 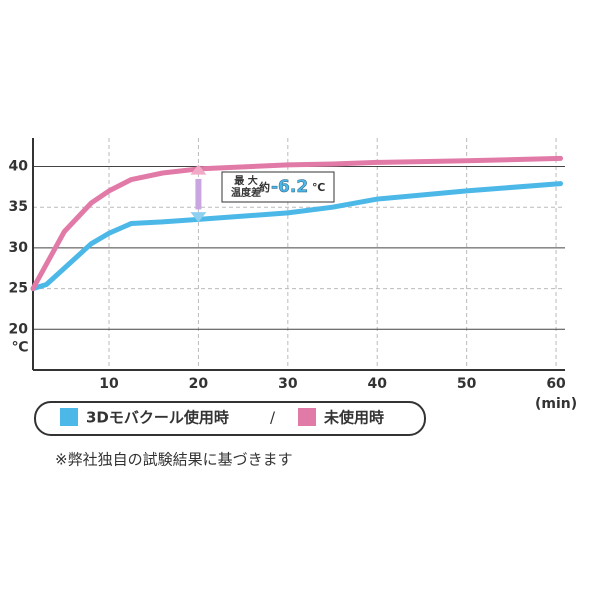 I want to click on annotation-unit: ℃, so click(x=318, y=187).